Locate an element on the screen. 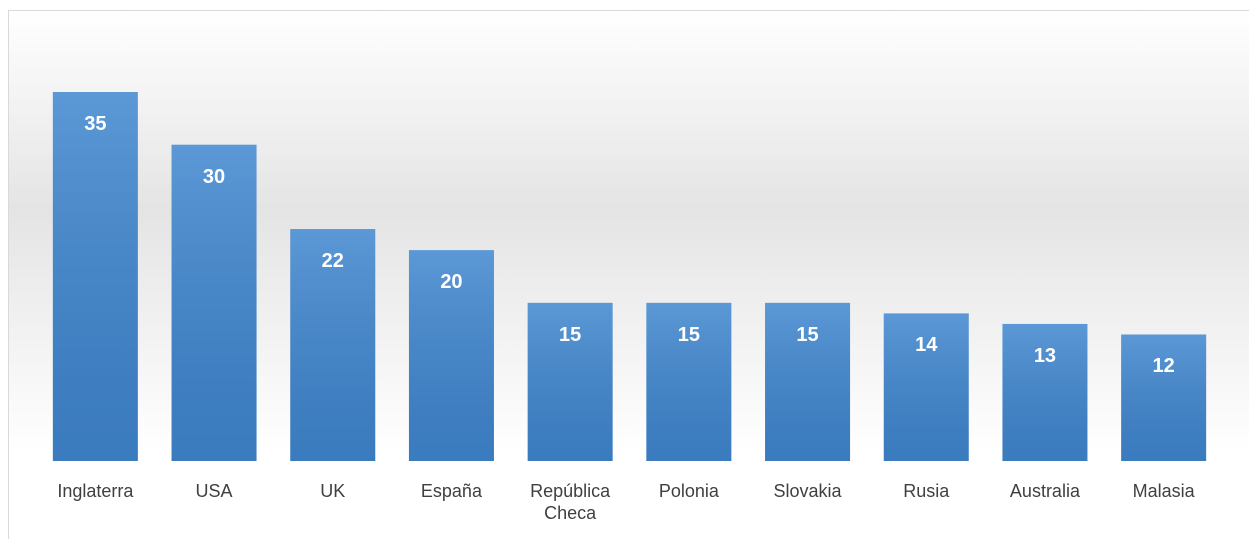 Image resolution: width=1249 pixels, height=539 pixels. data-label: 22 is located at coordinates (332, 261).